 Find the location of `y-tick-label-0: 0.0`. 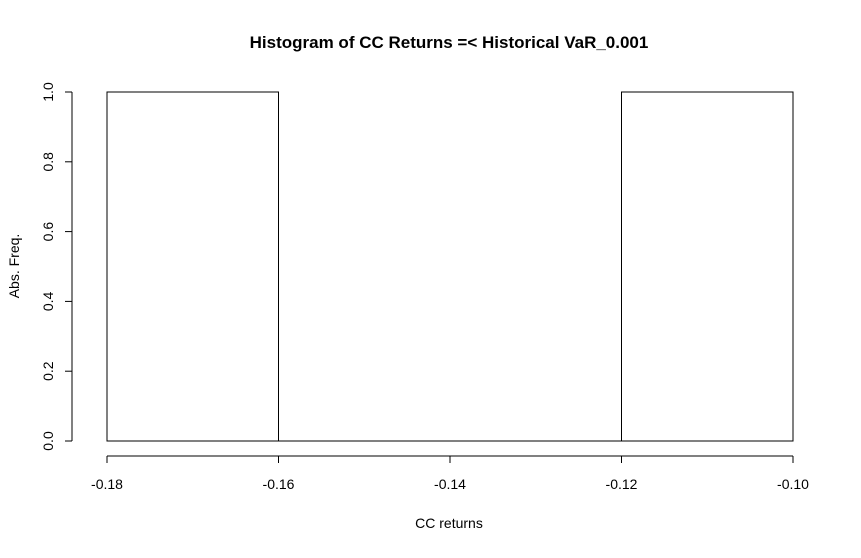

y-tick-label-0: 0.0 is located at coordinates (48, 441).